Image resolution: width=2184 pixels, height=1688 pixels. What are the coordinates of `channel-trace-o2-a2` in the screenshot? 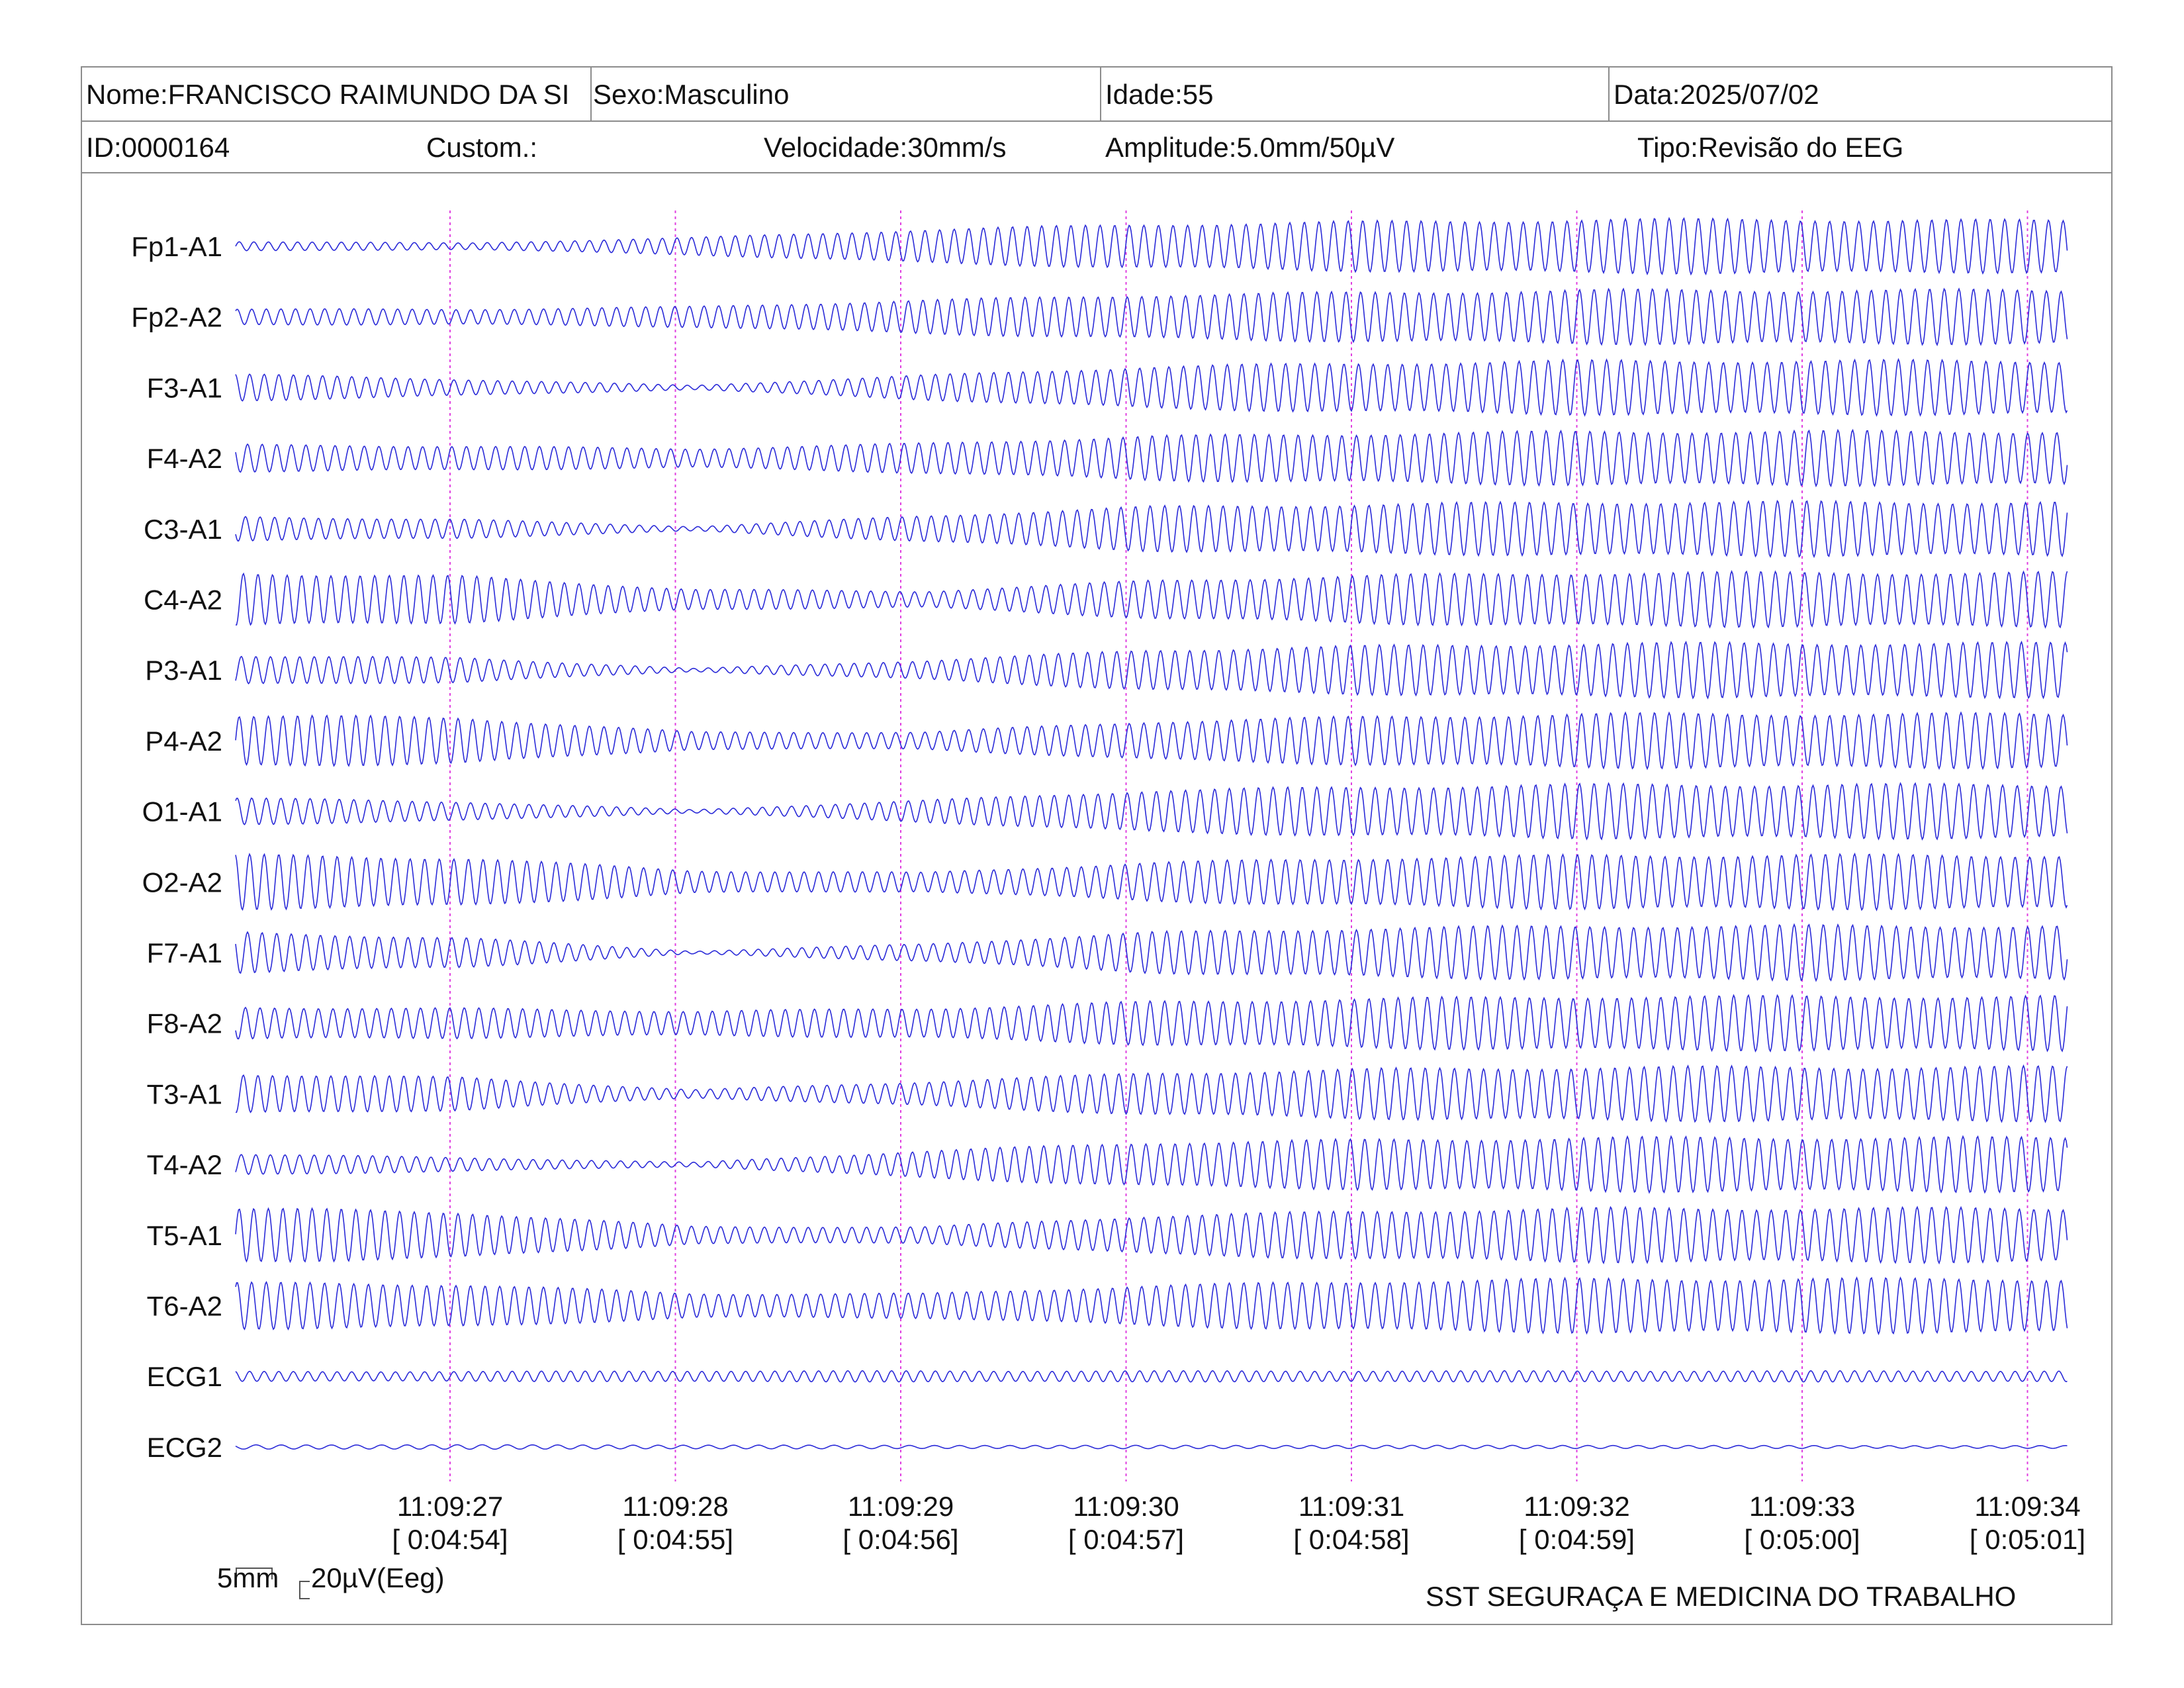 It's located at (1151, 882).